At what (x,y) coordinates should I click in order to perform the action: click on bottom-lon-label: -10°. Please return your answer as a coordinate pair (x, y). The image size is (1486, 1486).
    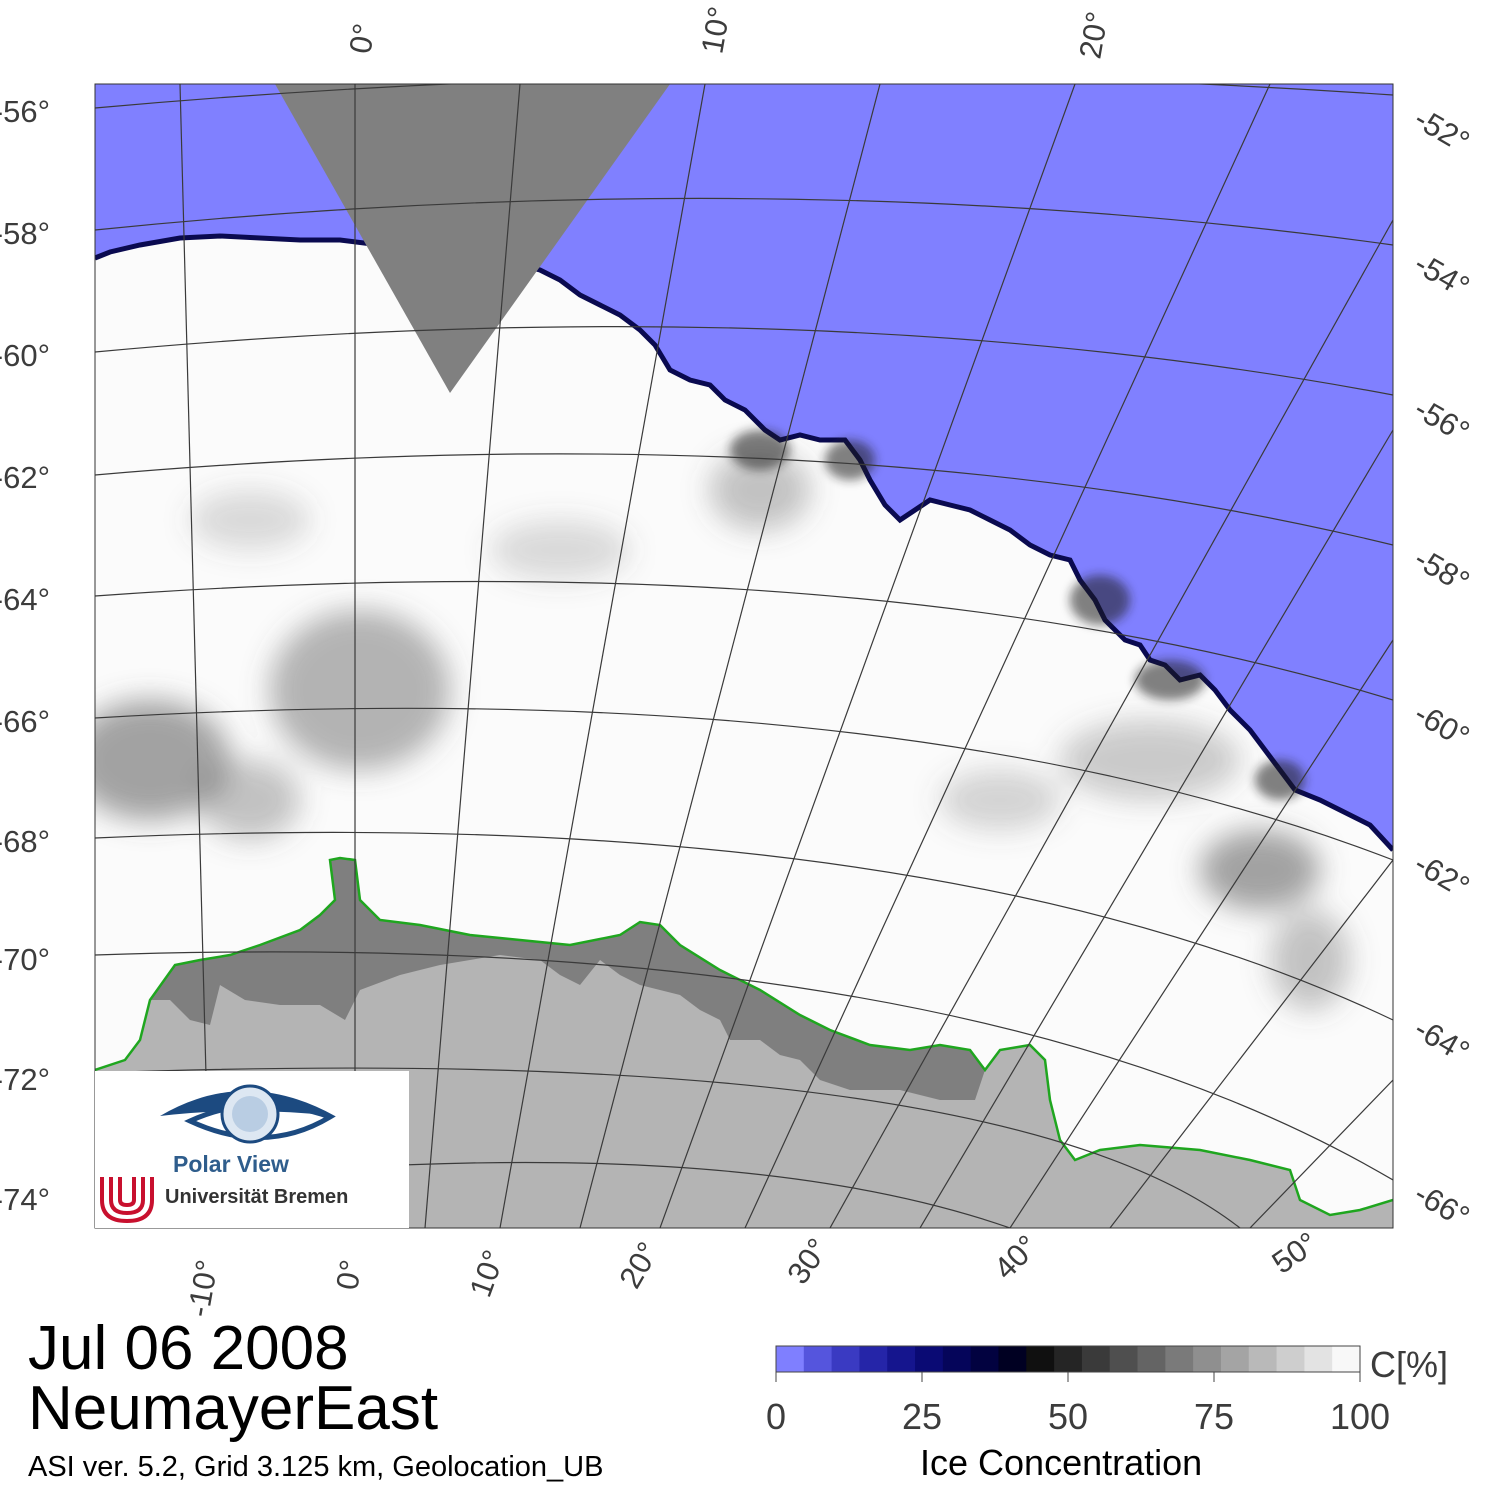
    Looking at the image, I should click on (202, 1288).